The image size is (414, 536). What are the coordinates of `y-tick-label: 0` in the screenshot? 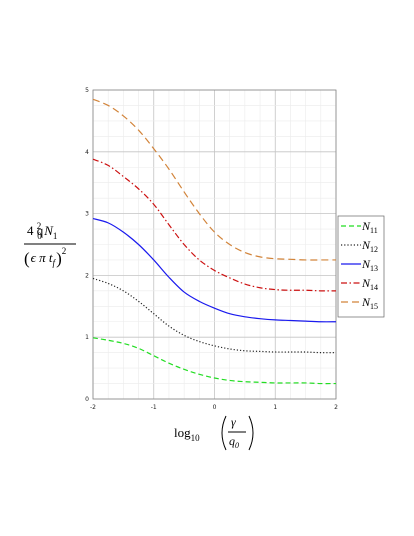 It's located at (87, 399).